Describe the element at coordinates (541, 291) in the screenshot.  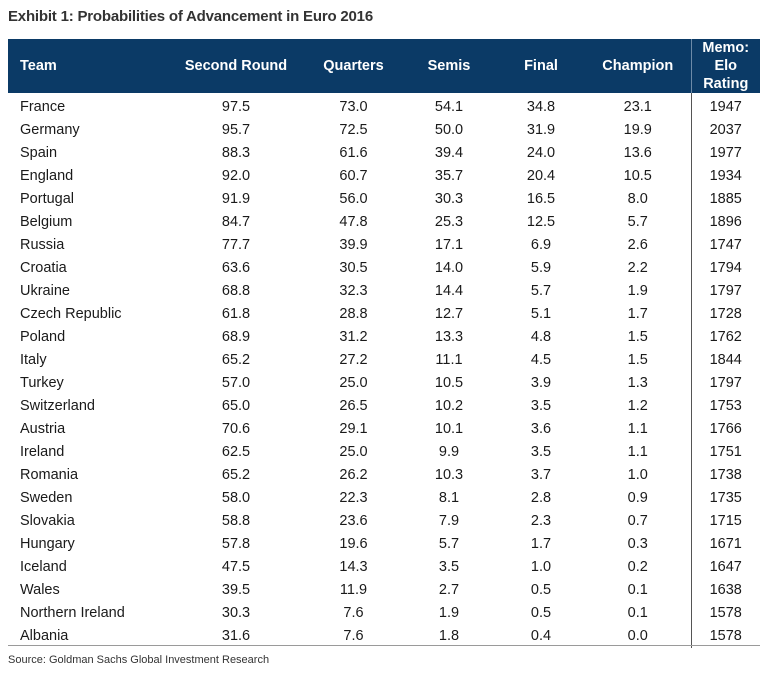
I see `cell-final: 5.7` at that location.